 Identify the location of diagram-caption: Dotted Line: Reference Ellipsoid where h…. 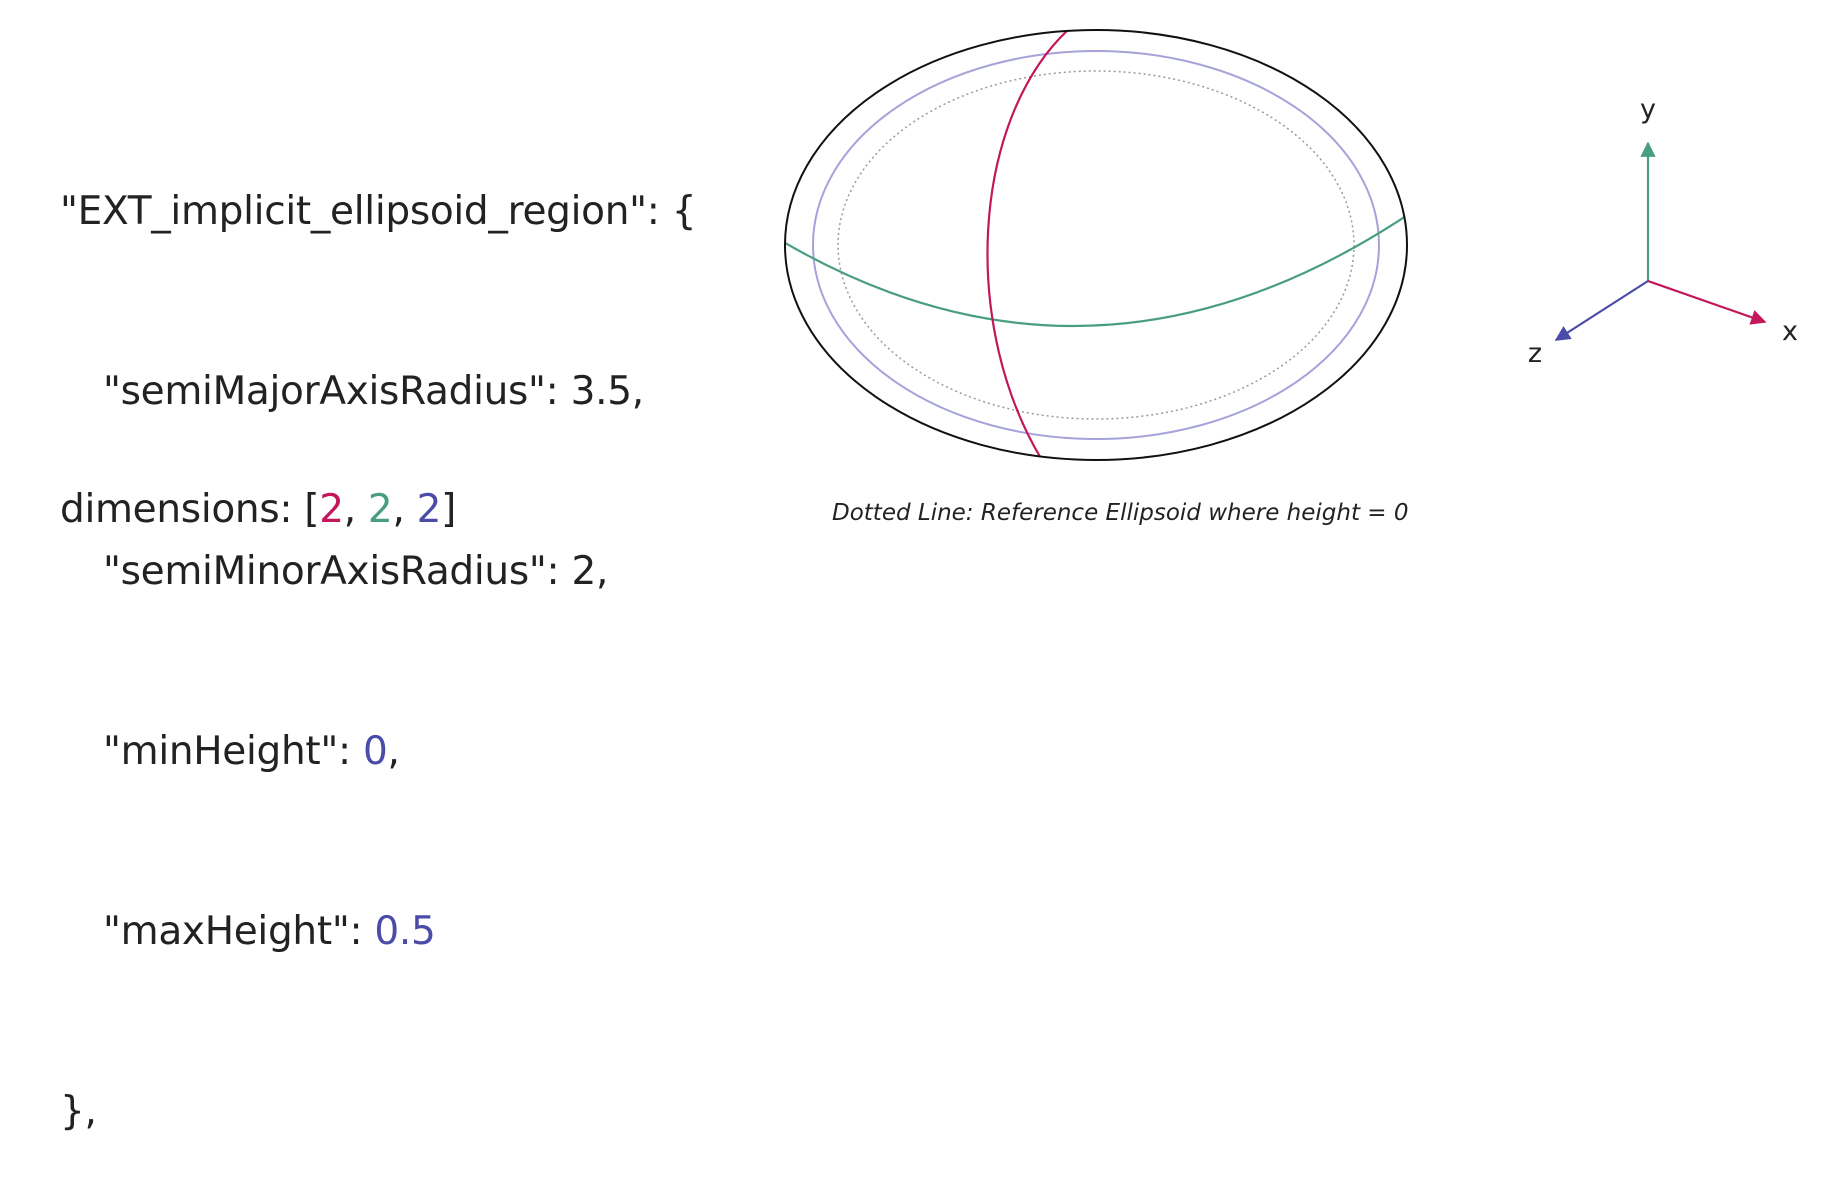
(1120, 513).